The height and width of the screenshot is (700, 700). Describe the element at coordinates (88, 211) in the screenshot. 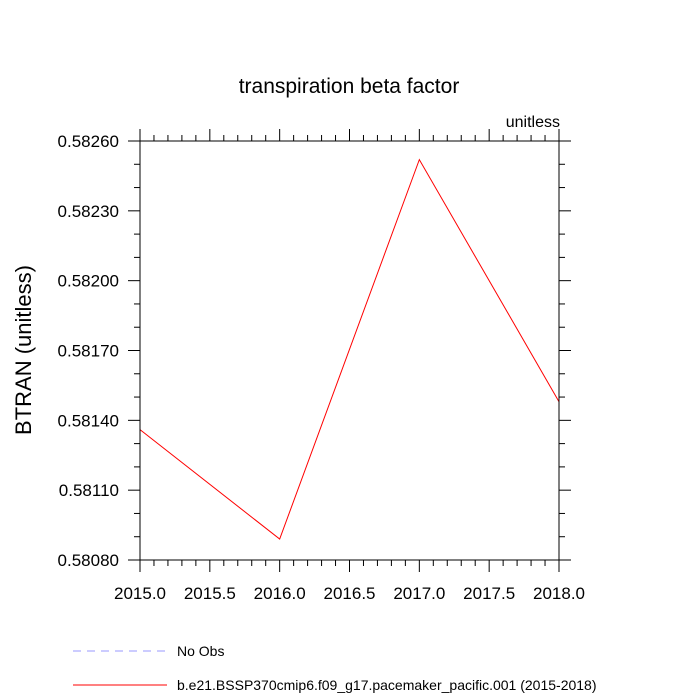

I see `y-tick-label: 0.58230` at that location.